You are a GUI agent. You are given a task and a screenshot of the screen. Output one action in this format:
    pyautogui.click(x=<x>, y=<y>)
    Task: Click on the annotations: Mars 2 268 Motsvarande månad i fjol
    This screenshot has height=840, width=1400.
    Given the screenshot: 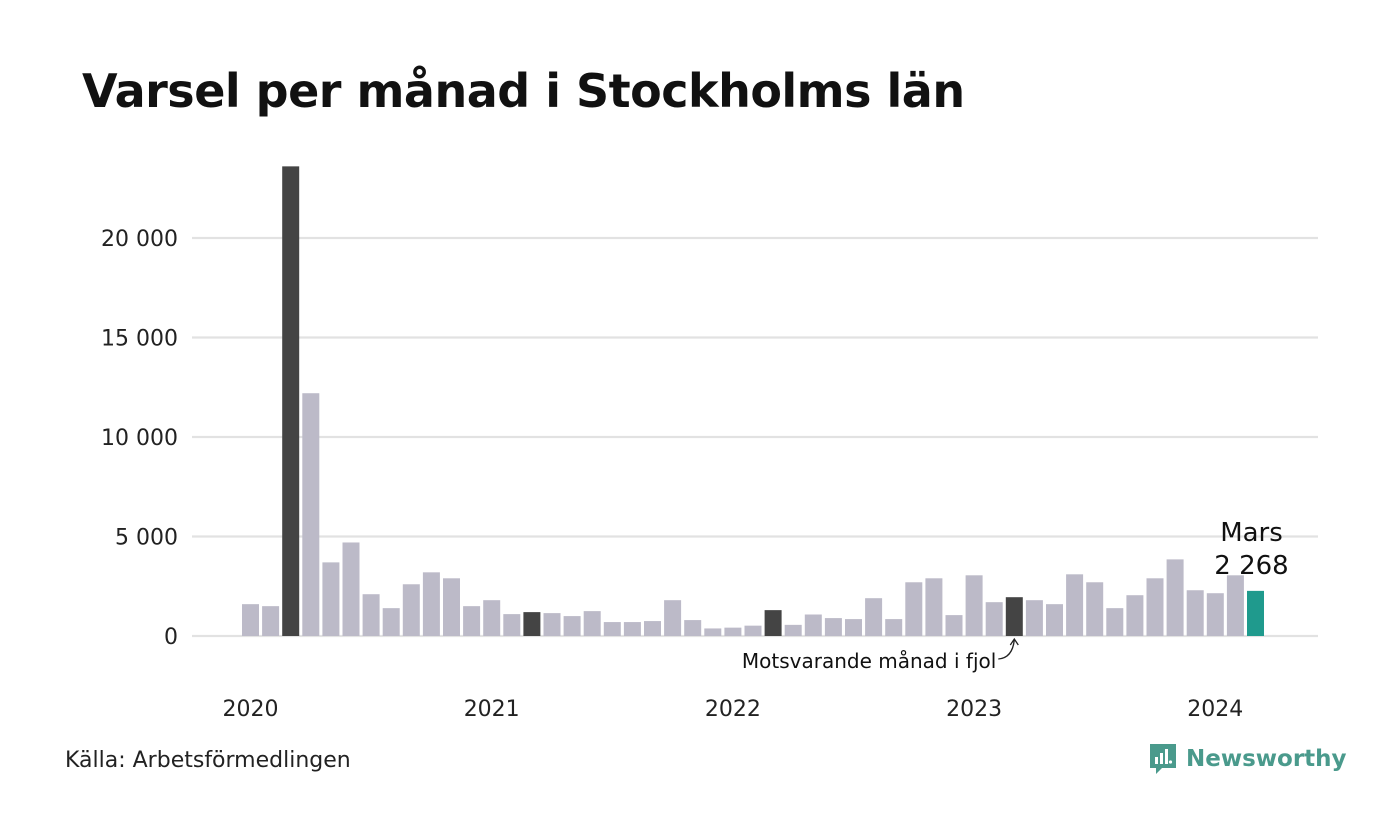 What is the action you would take?
    pyautogui.click(x=1015, y=595)
    